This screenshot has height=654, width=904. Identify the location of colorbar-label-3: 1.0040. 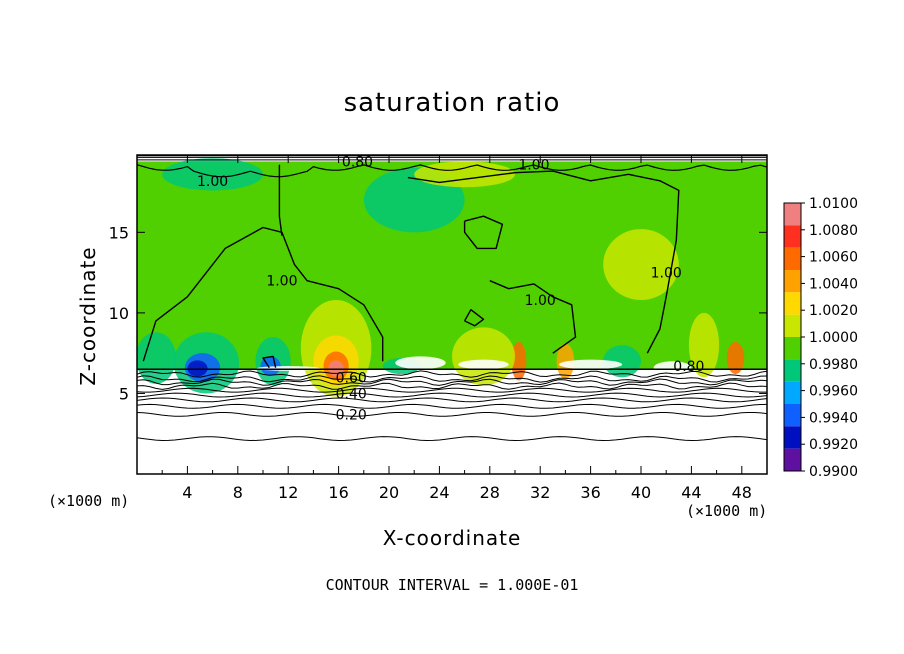
(833, 284).